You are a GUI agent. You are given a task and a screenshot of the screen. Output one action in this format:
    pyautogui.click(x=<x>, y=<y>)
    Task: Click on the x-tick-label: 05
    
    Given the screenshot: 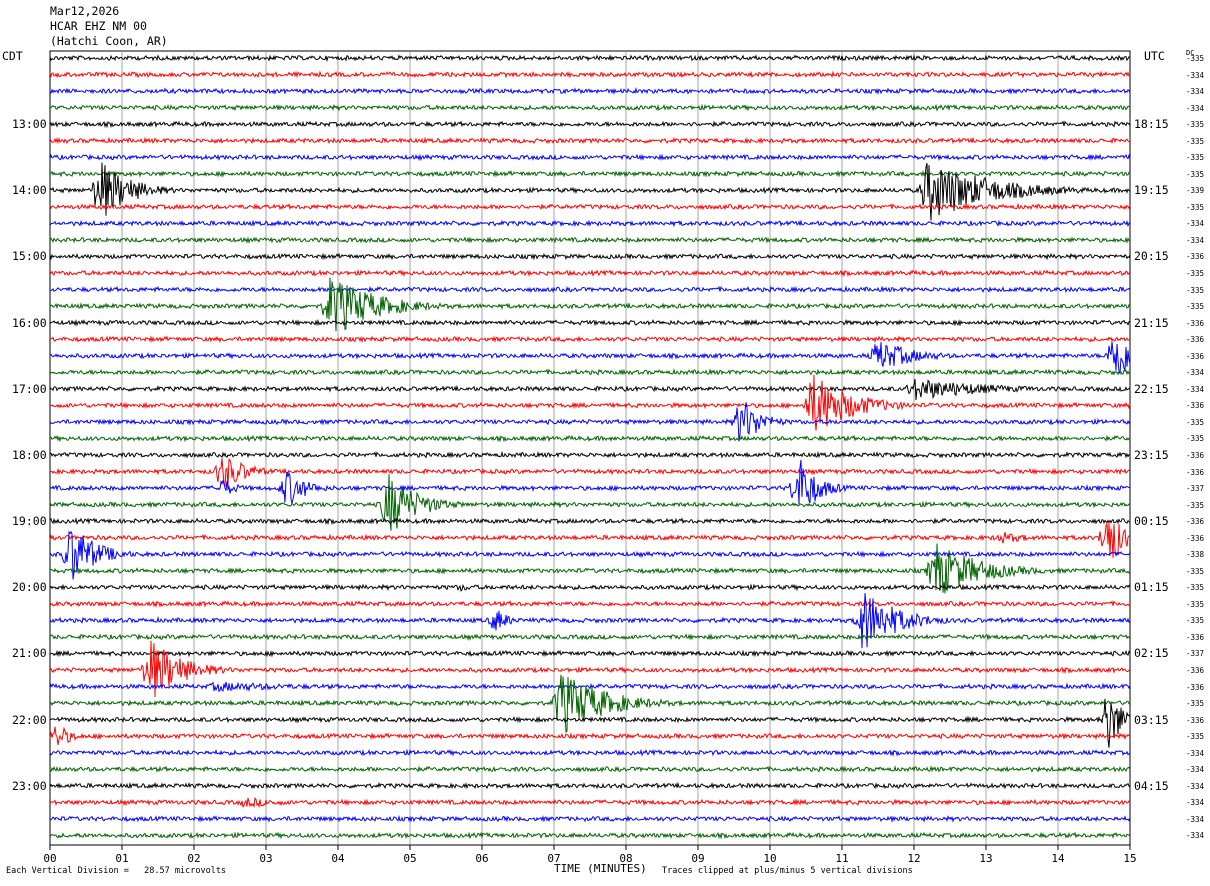 What is the action you would take?
    pyautogui.click(x=409, y=858)
    